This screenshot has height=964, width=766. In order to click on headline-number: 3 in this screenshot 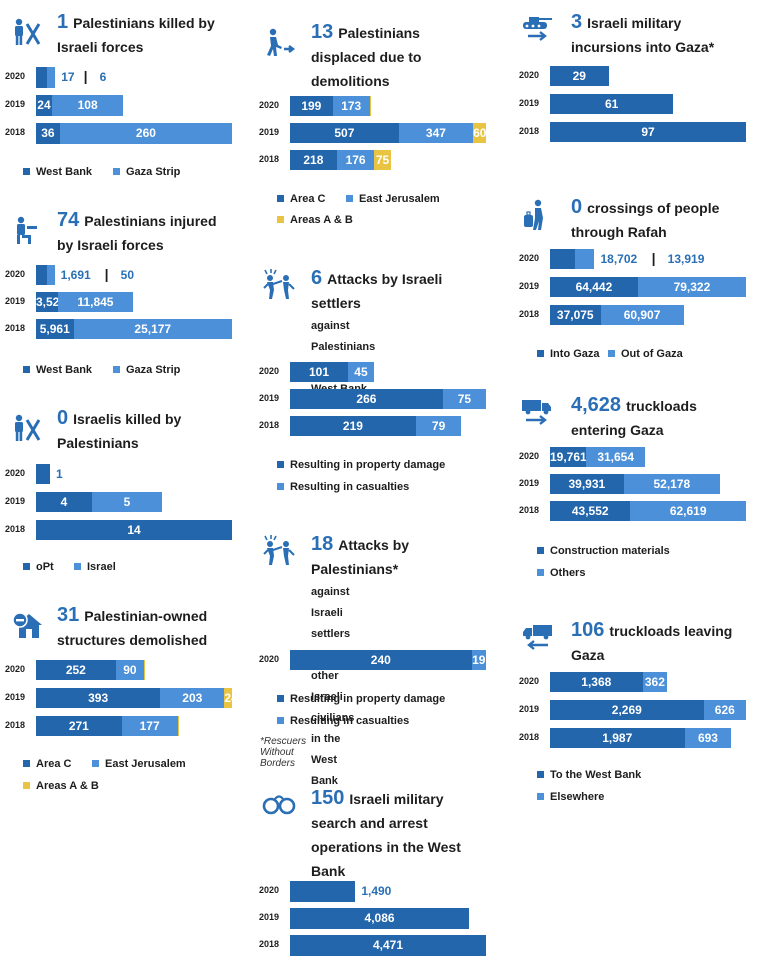, I will do `click(577, 22)`.